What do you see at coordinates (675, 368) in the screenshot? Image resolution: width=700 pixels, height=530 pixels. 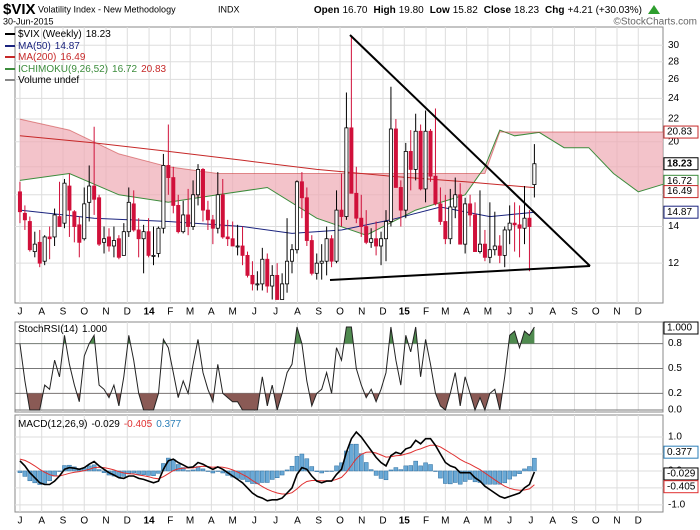 I see `y-tick-label: 0.5` at bounding box center [675, 368].